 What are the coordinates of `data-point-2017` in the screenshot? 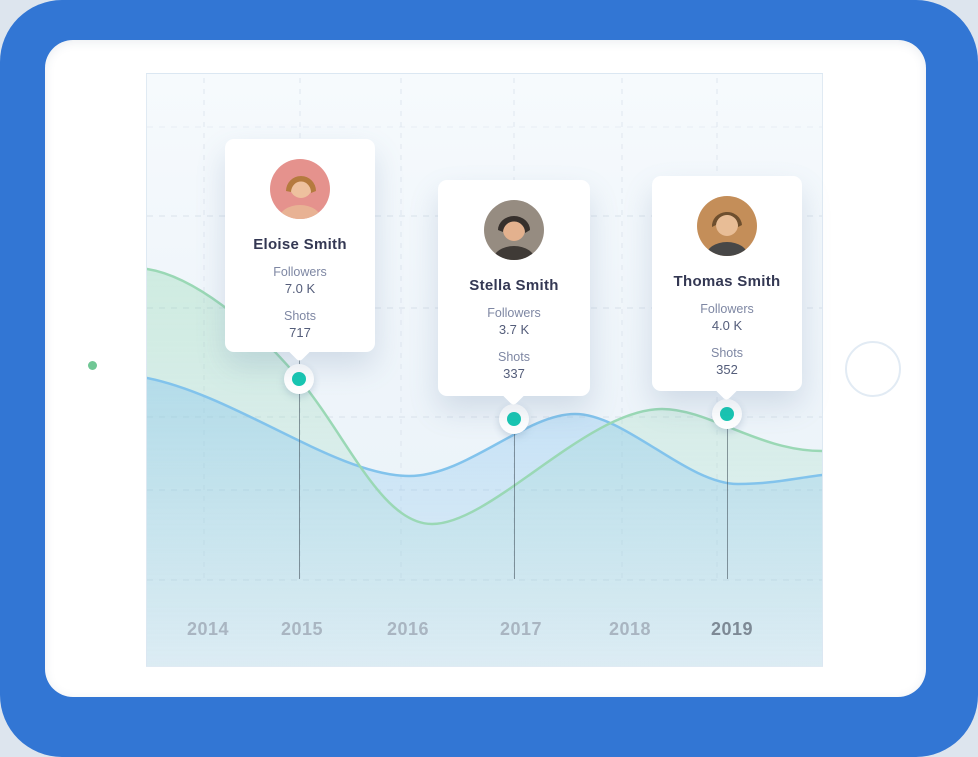 It's located at (514, 419).